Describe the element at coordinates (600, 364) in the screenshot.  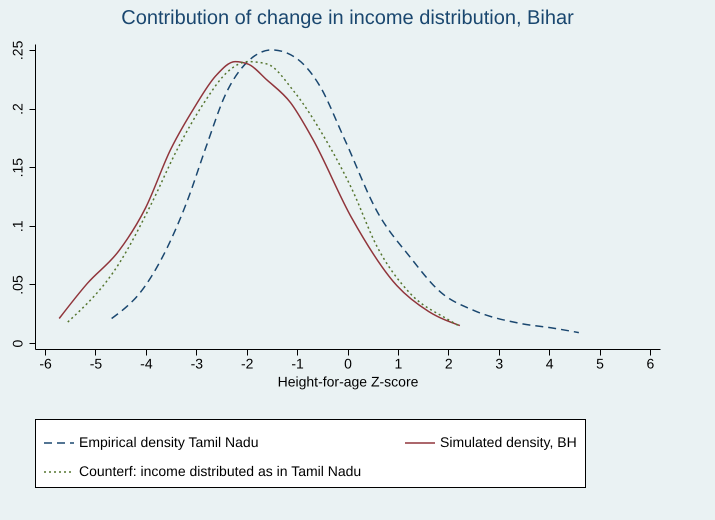
I see `x-tick-label: 5` at that location.